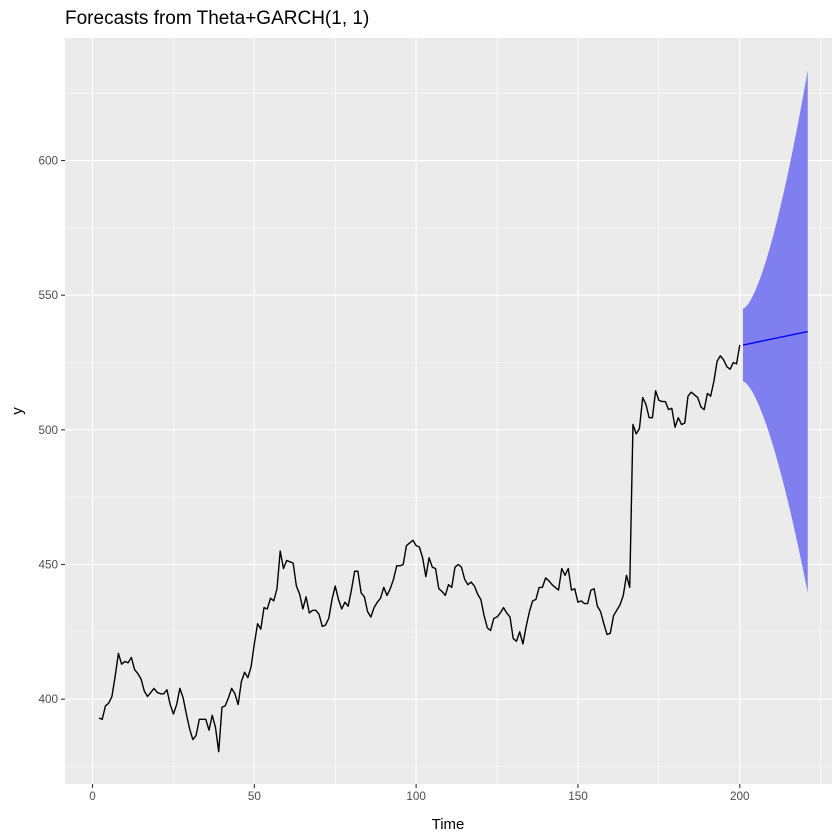 The height and width of the screenshot is (840, 840). What do you see at coordinates (255, 796) in the screenshot?
I see `x-tick-label: 50` at bounding box center [255, 796].